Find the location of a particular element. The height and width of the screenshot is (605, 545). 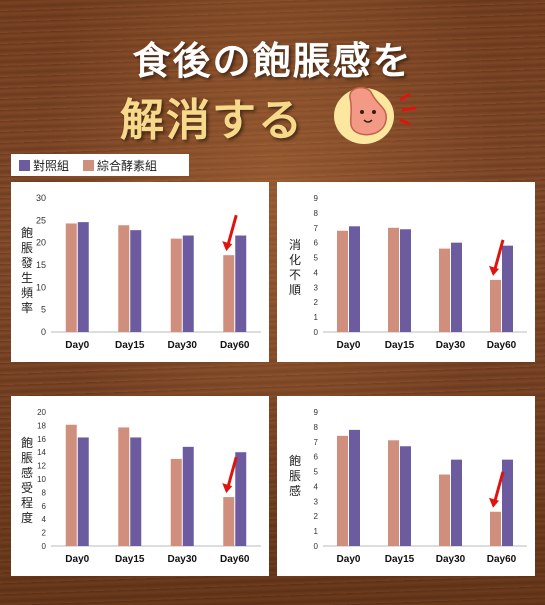

stomach-mascot-icon is located at coordinates (375, 115).